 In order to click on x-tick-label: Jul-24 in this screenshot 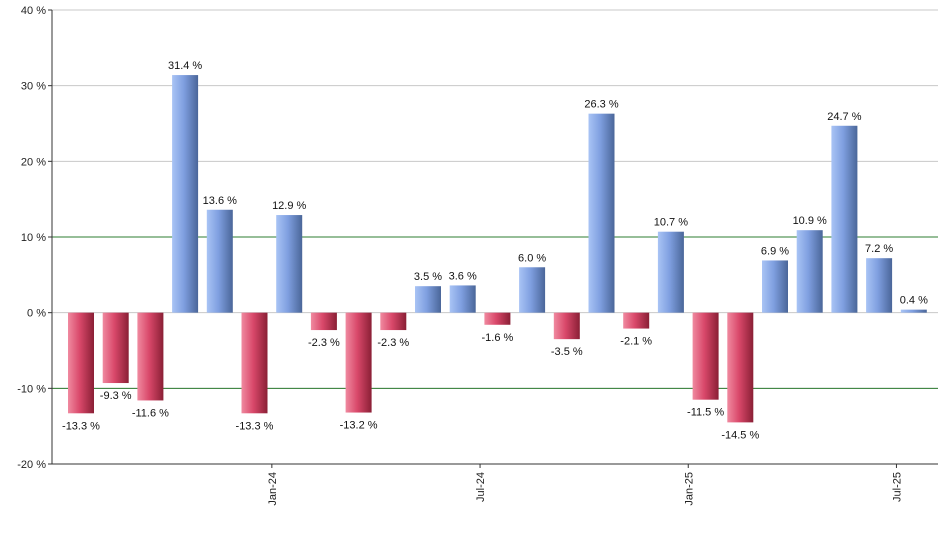, I will do `click(481, 487)`.